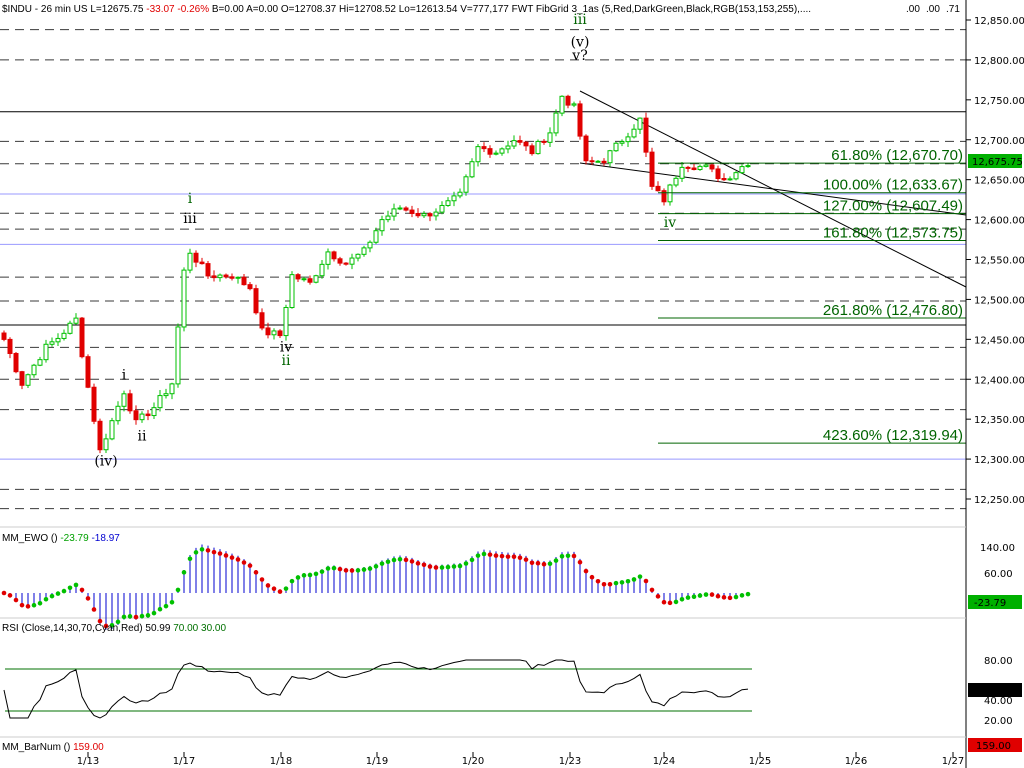 The image size is (1024, 768). What do you see at coordinates (512, 745) in the screenshot?
I see `barnum-pane: MM_BarNum () 159.00 159.00` at bounding box center [512, 745].